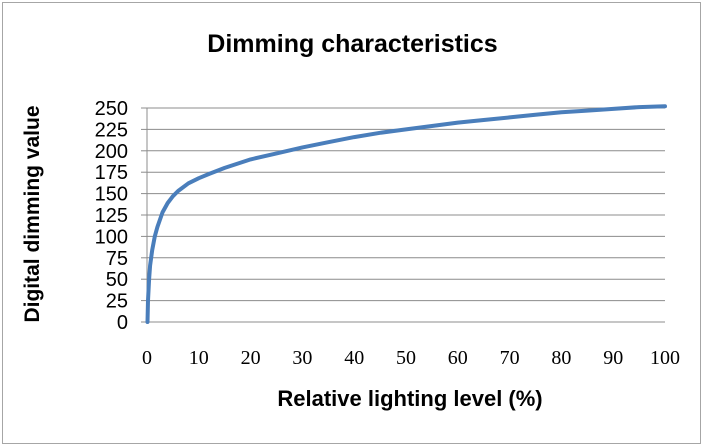 The image size is (705, 448). Describe the element at coordinates (613, 358) in the screenshot. I see `x-tick-label-90: 90` at that location.